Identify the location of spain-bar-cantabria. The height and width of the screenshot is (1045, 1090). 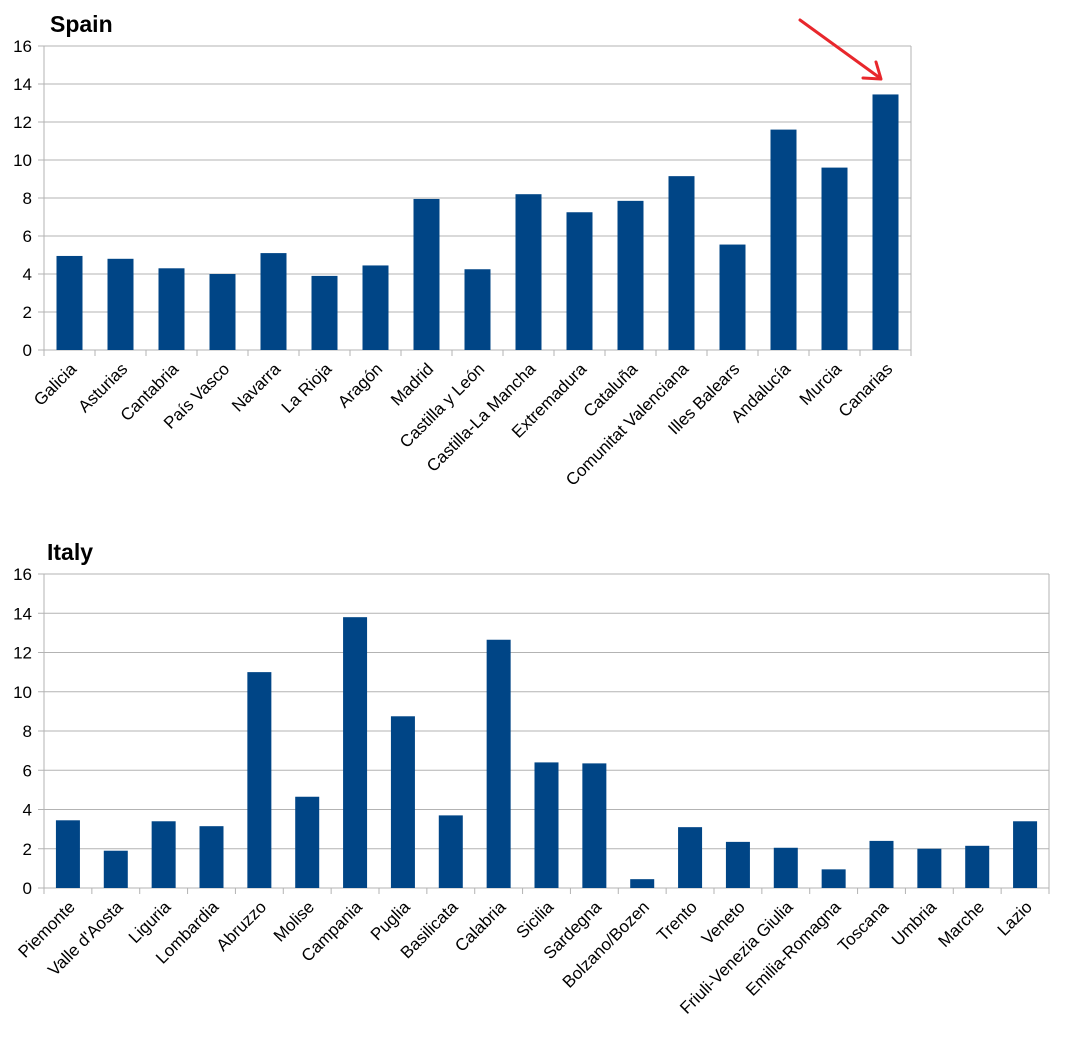
(171, 309).